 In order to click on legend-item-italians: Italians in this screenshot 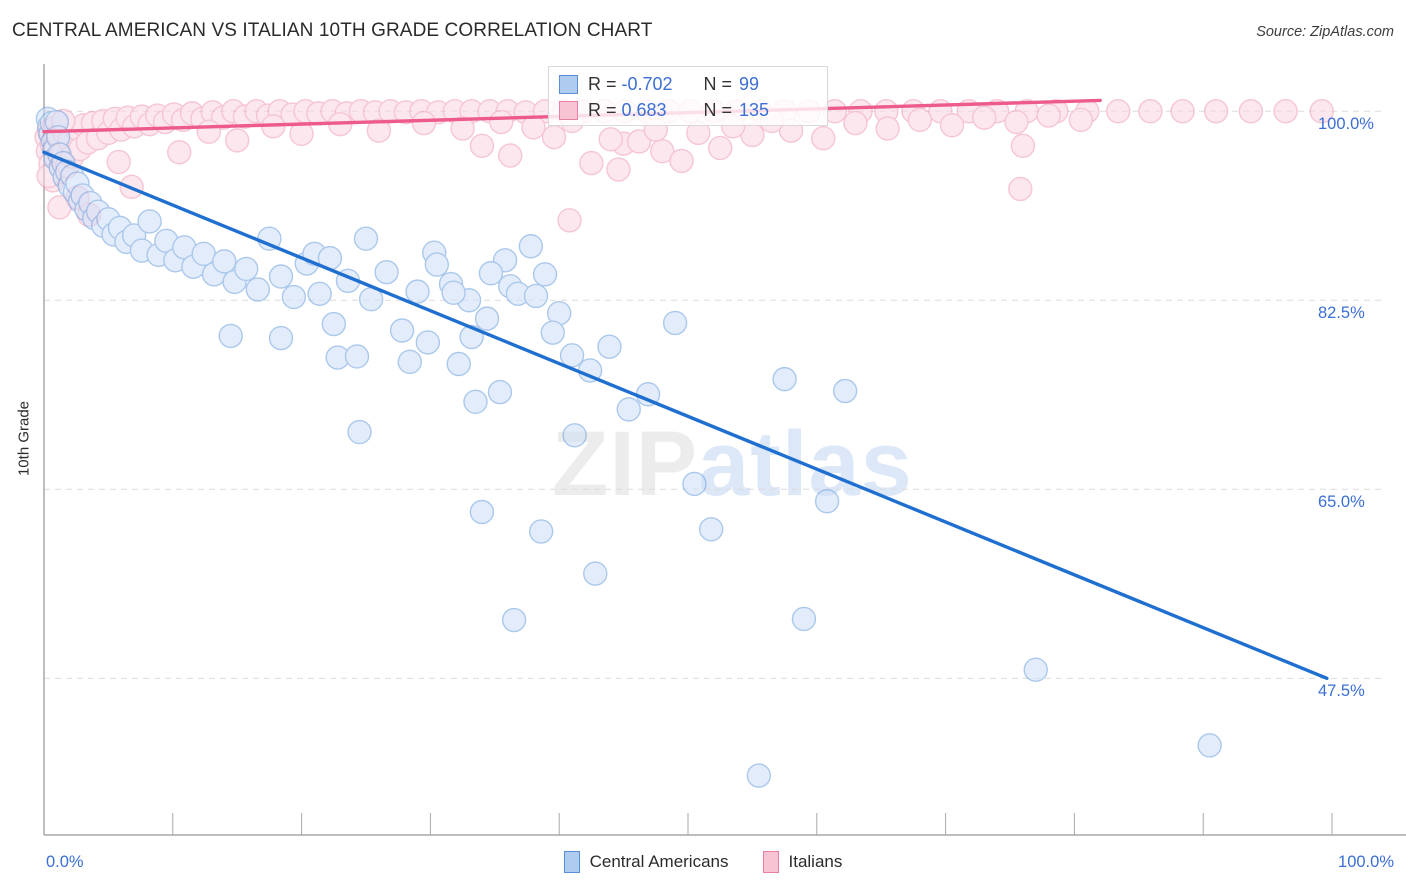, I will do `click(802, 862)`.